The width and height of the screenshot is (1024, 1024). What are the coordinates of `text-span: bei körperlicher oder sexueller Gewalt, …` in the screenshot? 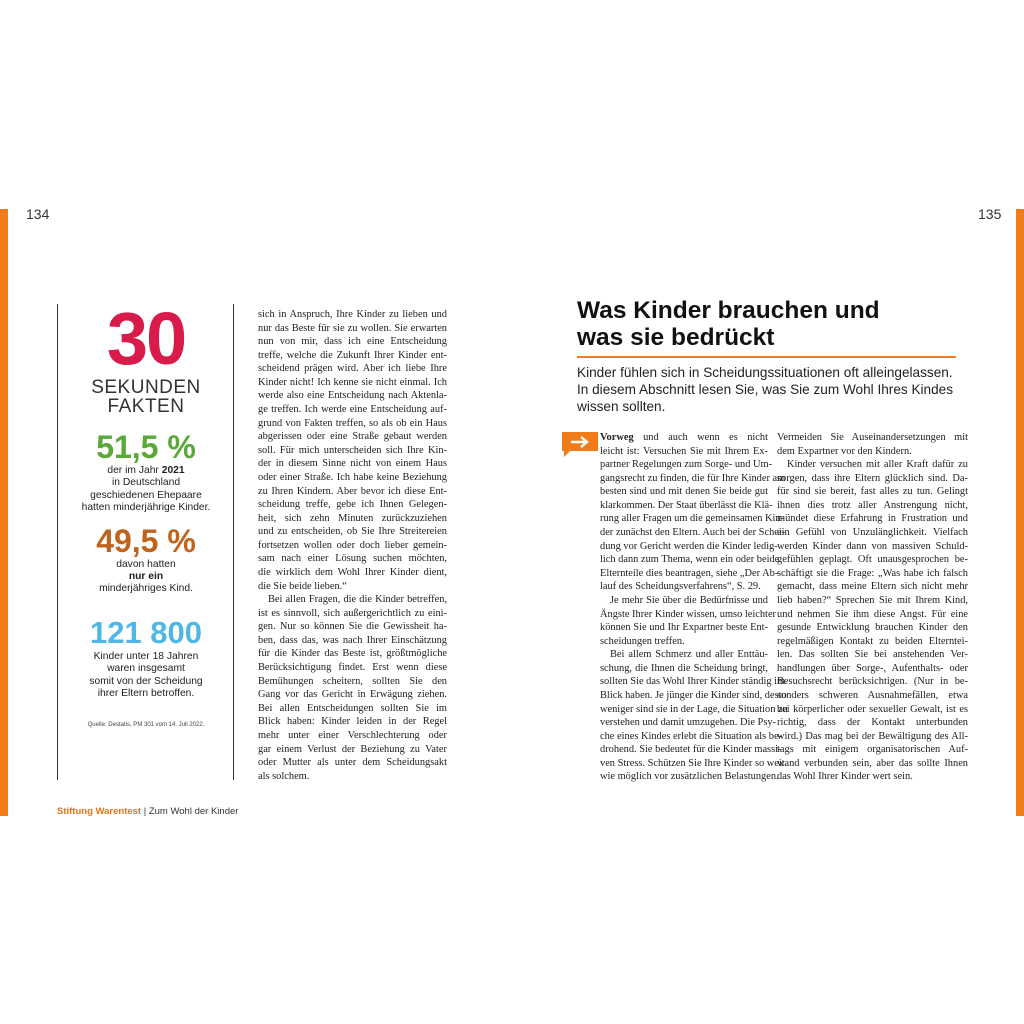 It's located at (872, 709).